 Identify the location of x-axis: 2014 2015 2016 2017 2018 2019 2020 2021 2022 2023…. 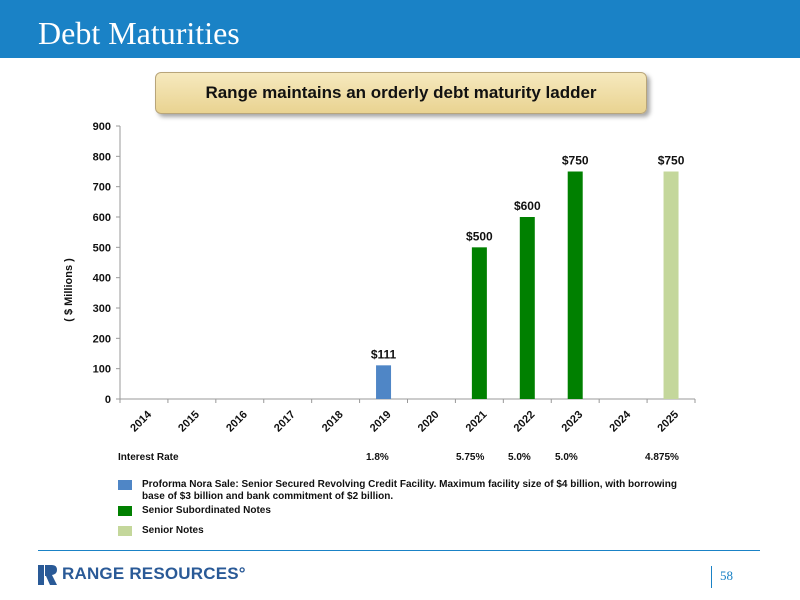
(407, 416).